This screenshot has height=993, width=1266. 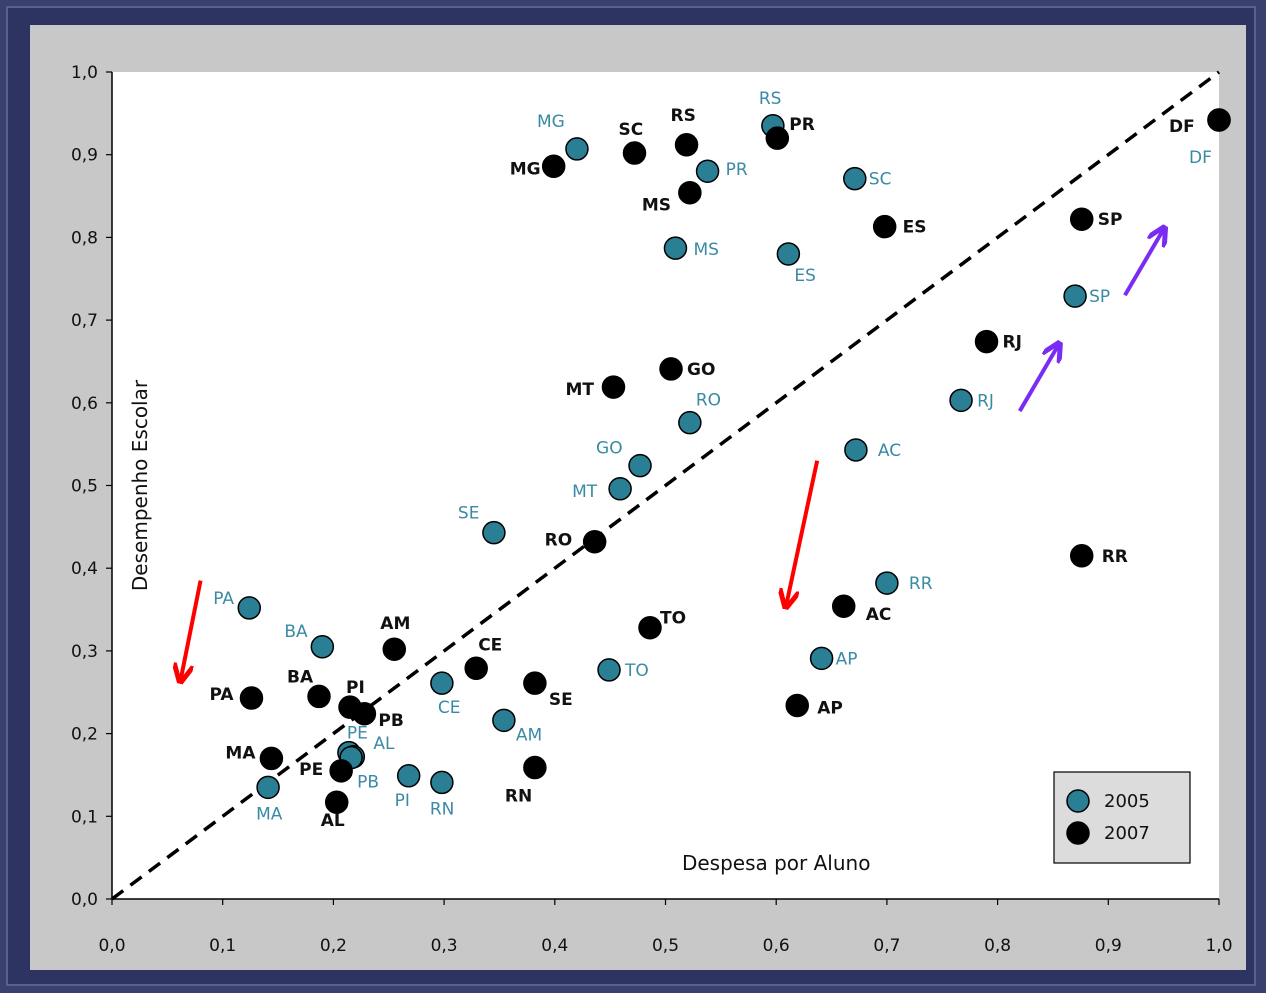 I want to click on point-2005-SP, so click(x=1075, y=296).